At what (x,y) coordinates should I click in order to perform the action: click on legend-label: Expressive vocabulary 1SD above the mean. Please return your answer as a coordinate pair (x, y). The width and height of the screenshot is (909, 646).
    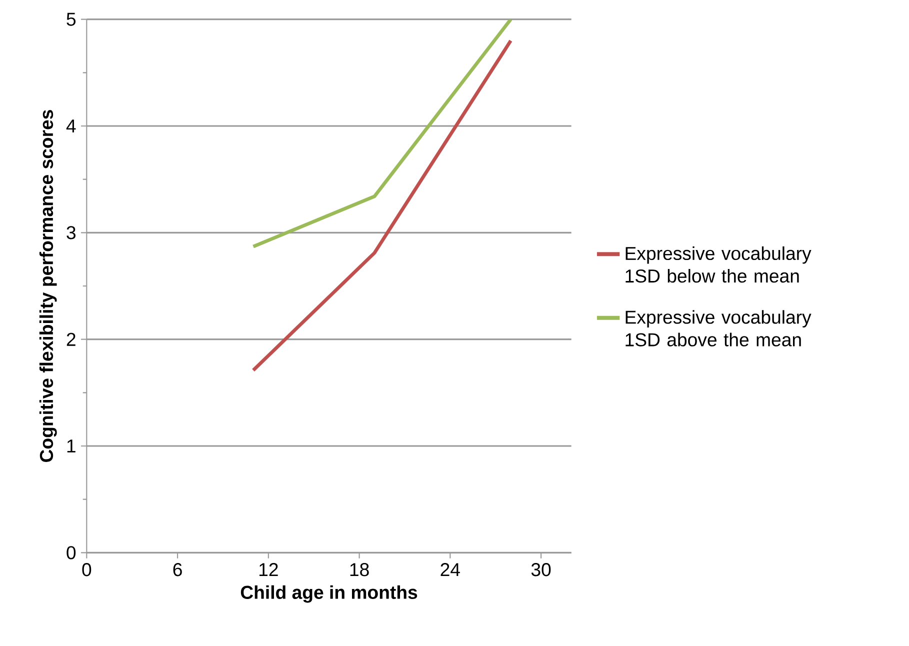
    Looking at the image, I should click on (719, 328).